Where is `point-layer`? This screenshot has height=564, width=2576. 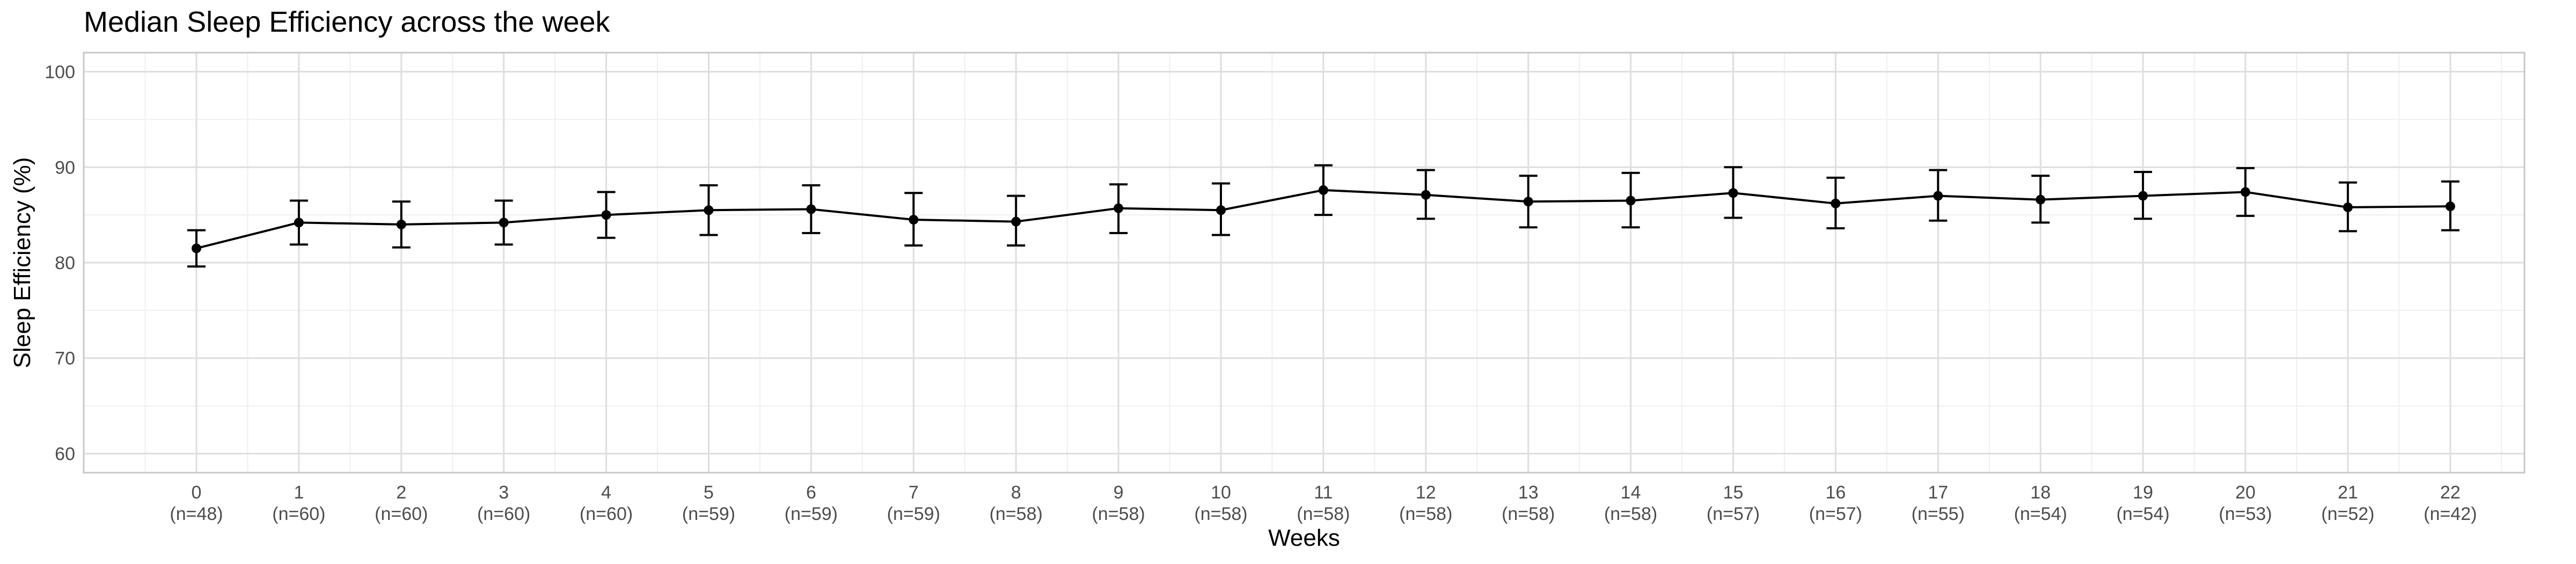
point-layer is located at coordinates (1323, 219).